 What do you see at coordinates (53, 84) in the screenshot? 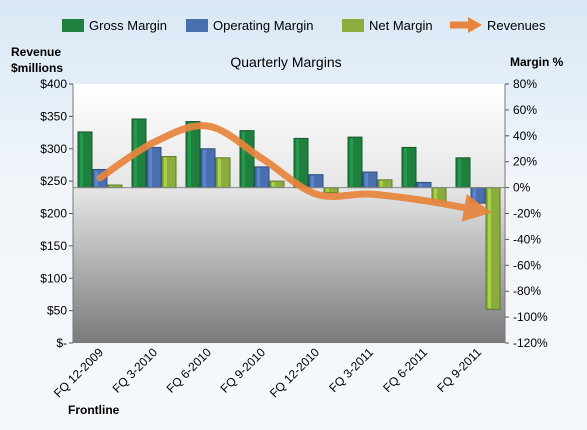
I see `left-tick-label: $400` at bounding box center [53, 84].